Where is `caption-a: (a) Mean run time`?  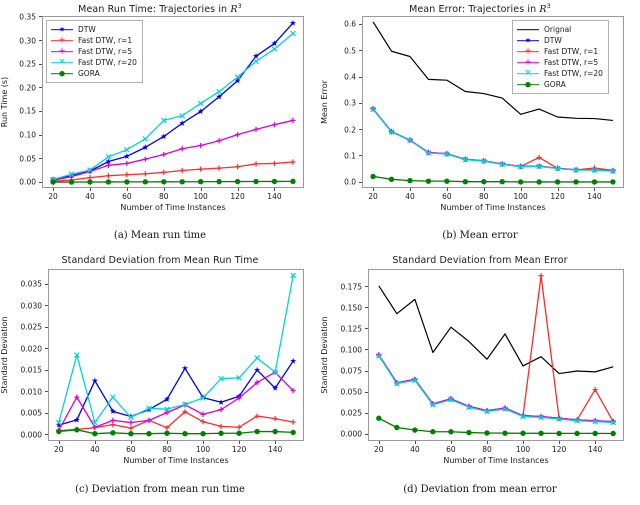
caption-a: (a) Mean run time is located at coordinates (160, 235).